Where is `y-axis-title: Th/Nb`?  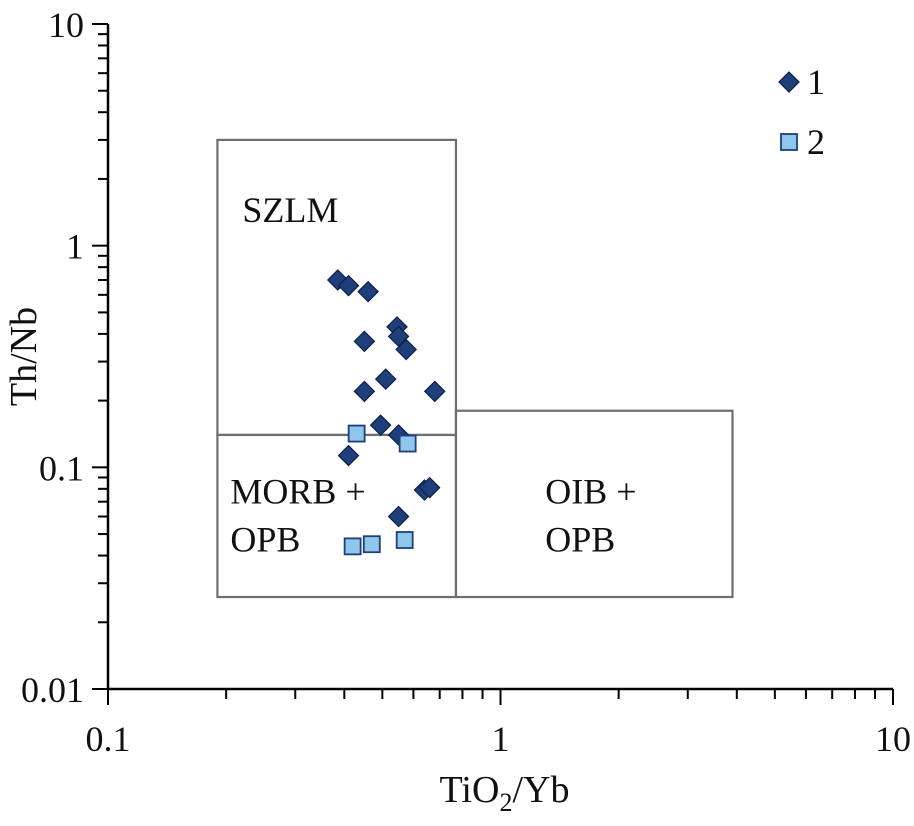 y-axis-title: Th/Nb is located at coordinates (24, 356).